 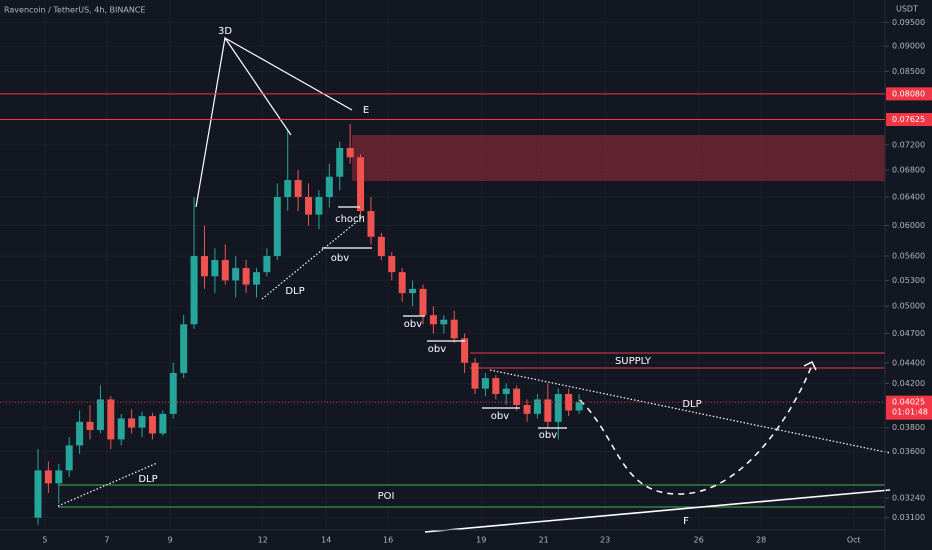 I want to click on x-tick-label: 9, so click(x=170, y=540).